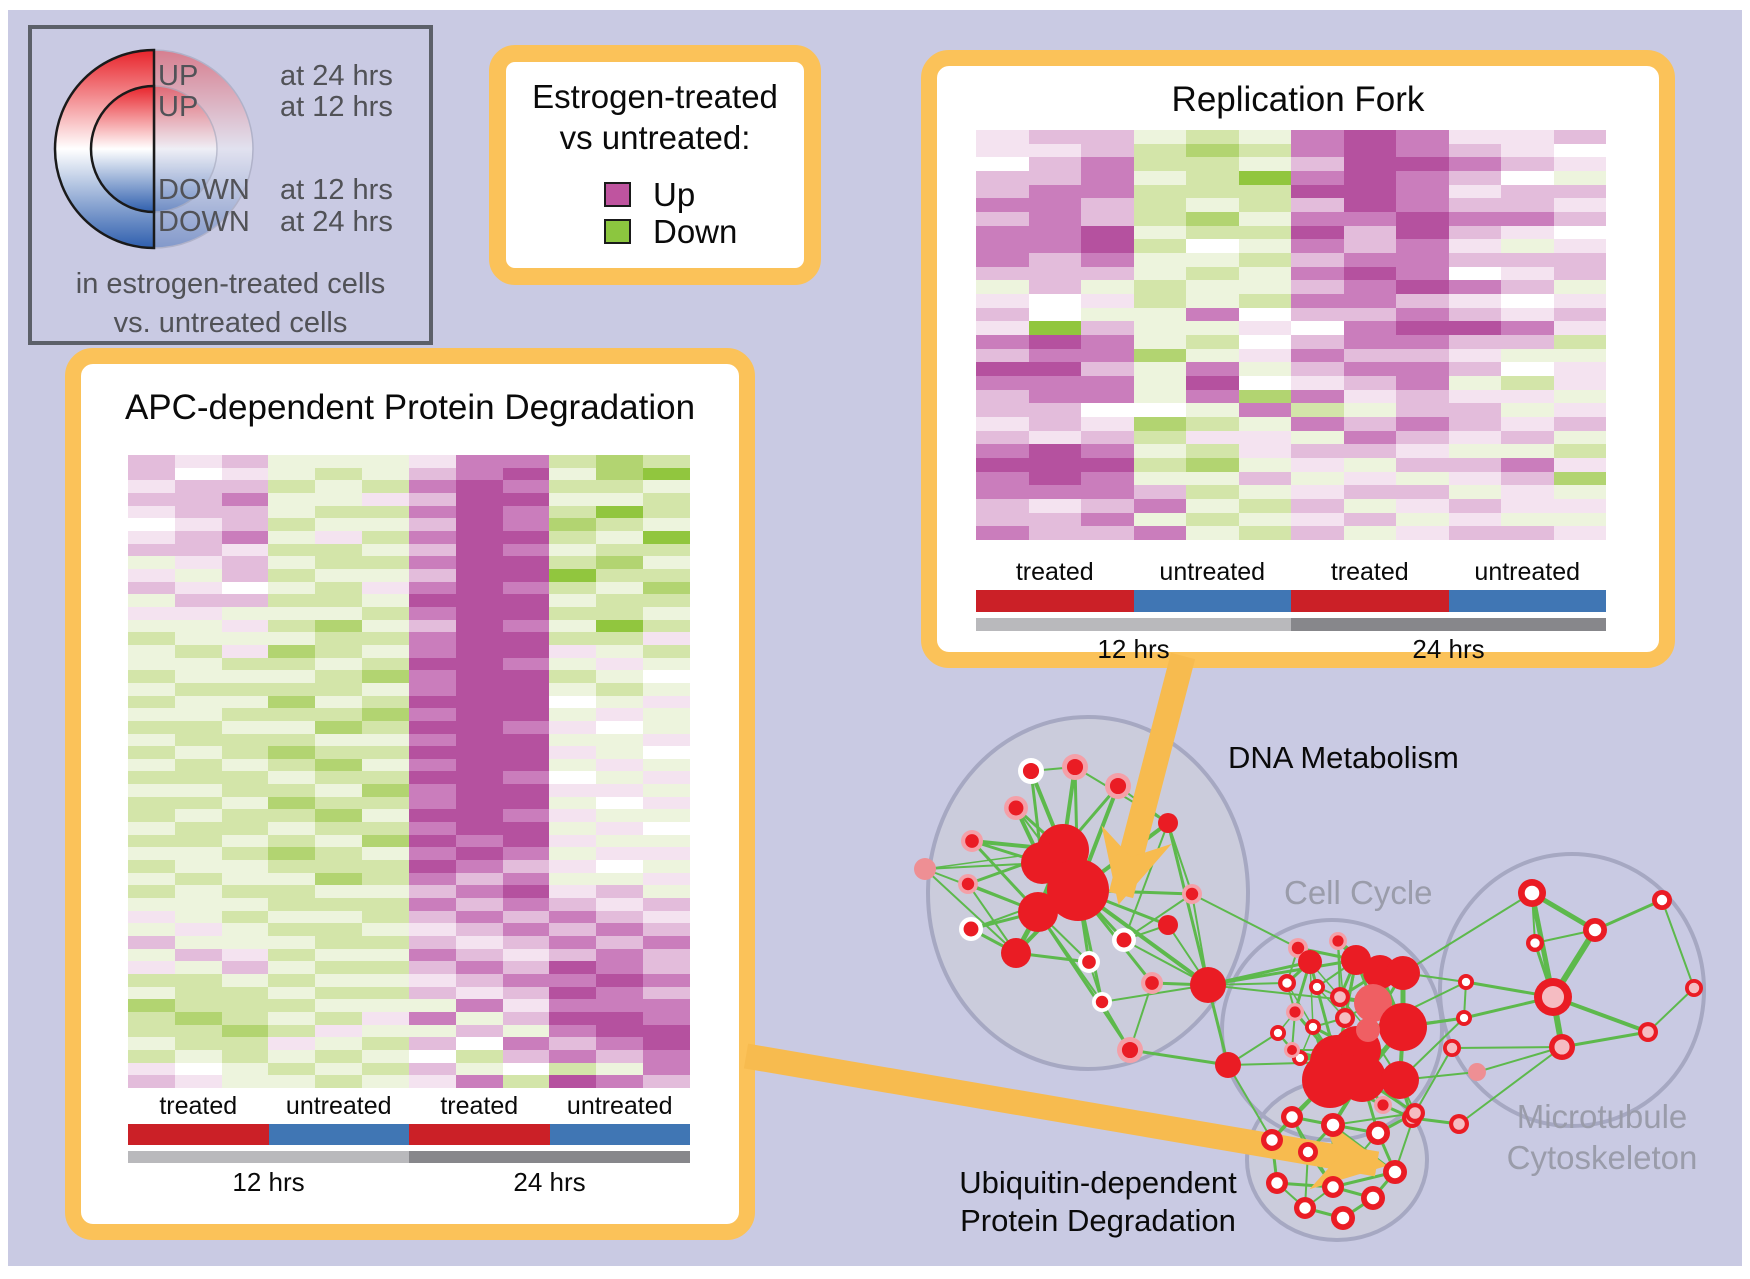 Image resolution: width=1750 pixels, height=1279 pixels. Describe the element at coordinates (1291, 649) in the screenshot. I see `replication-time-labels: 12 hrs 24 hrs` at that location.